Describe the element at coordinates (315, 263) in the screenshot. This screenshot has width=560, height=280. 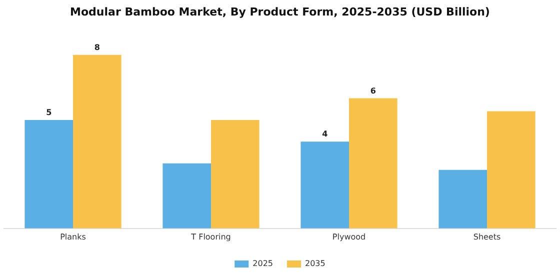
I see `legend-label: 2035` at that location.